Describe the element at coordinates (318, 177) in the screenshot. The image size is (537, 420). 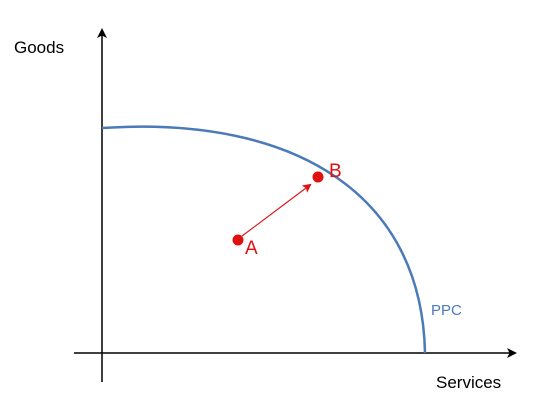
I see `point-b` at that location.